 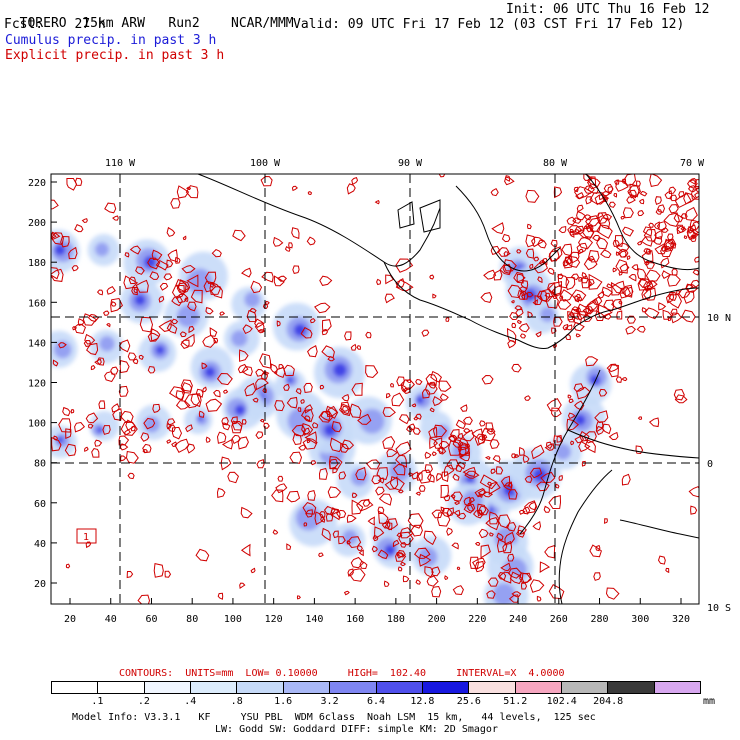 What do you see at coordinates (40, 504) in the screenshot?
I see `y-tick-label: 60` at bounding box center [40, 504].